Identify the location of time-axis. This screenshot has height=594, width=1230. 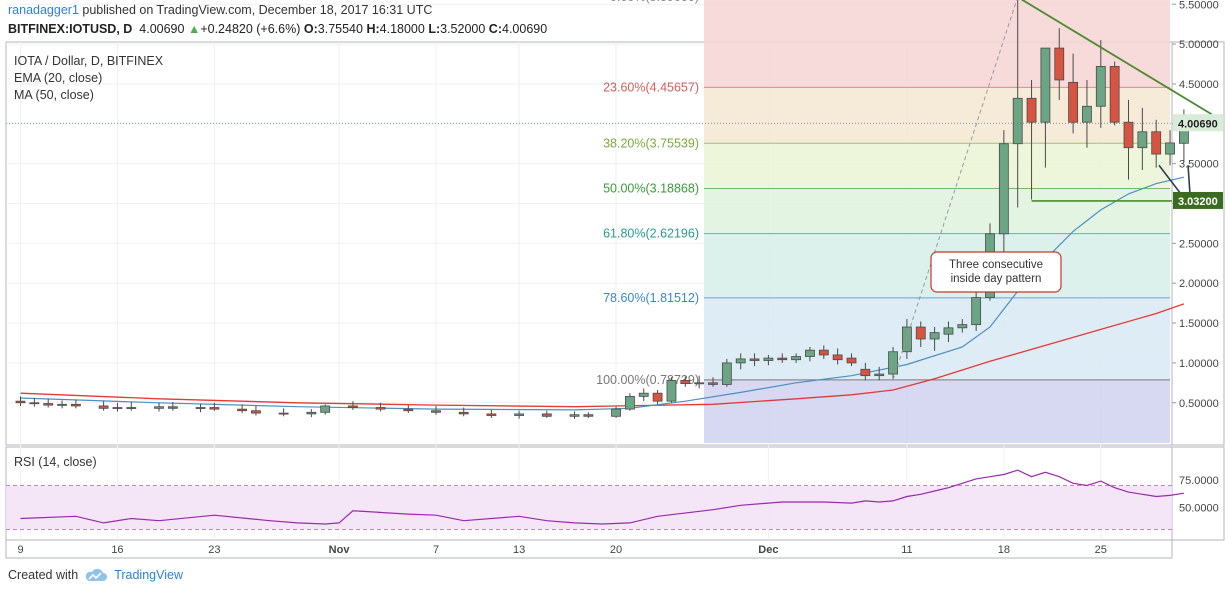
(589, 549).